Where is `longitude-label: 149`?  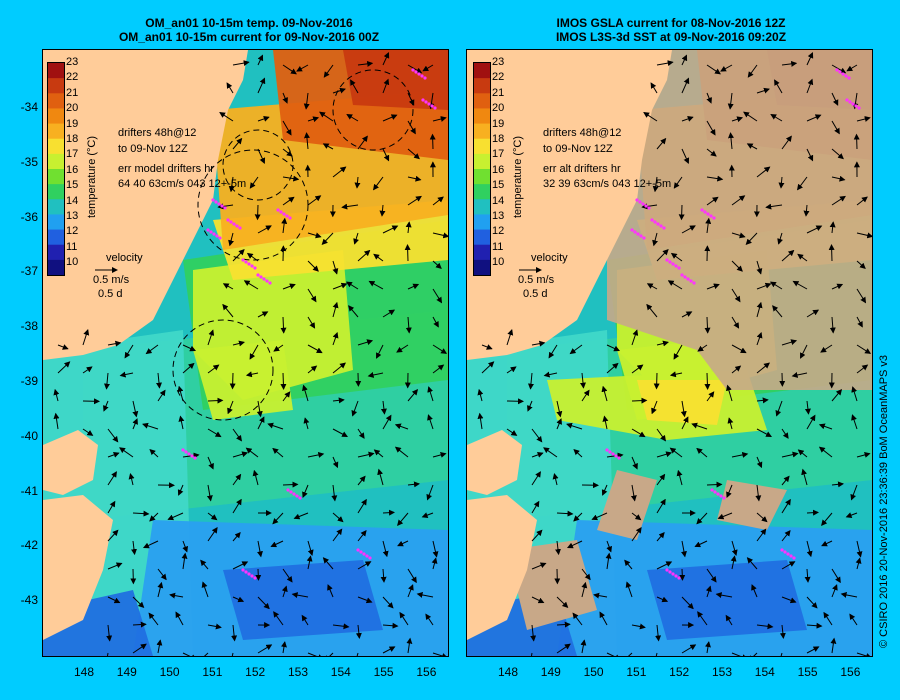 longitude-label: 149 is located at coordinates (550, 672).